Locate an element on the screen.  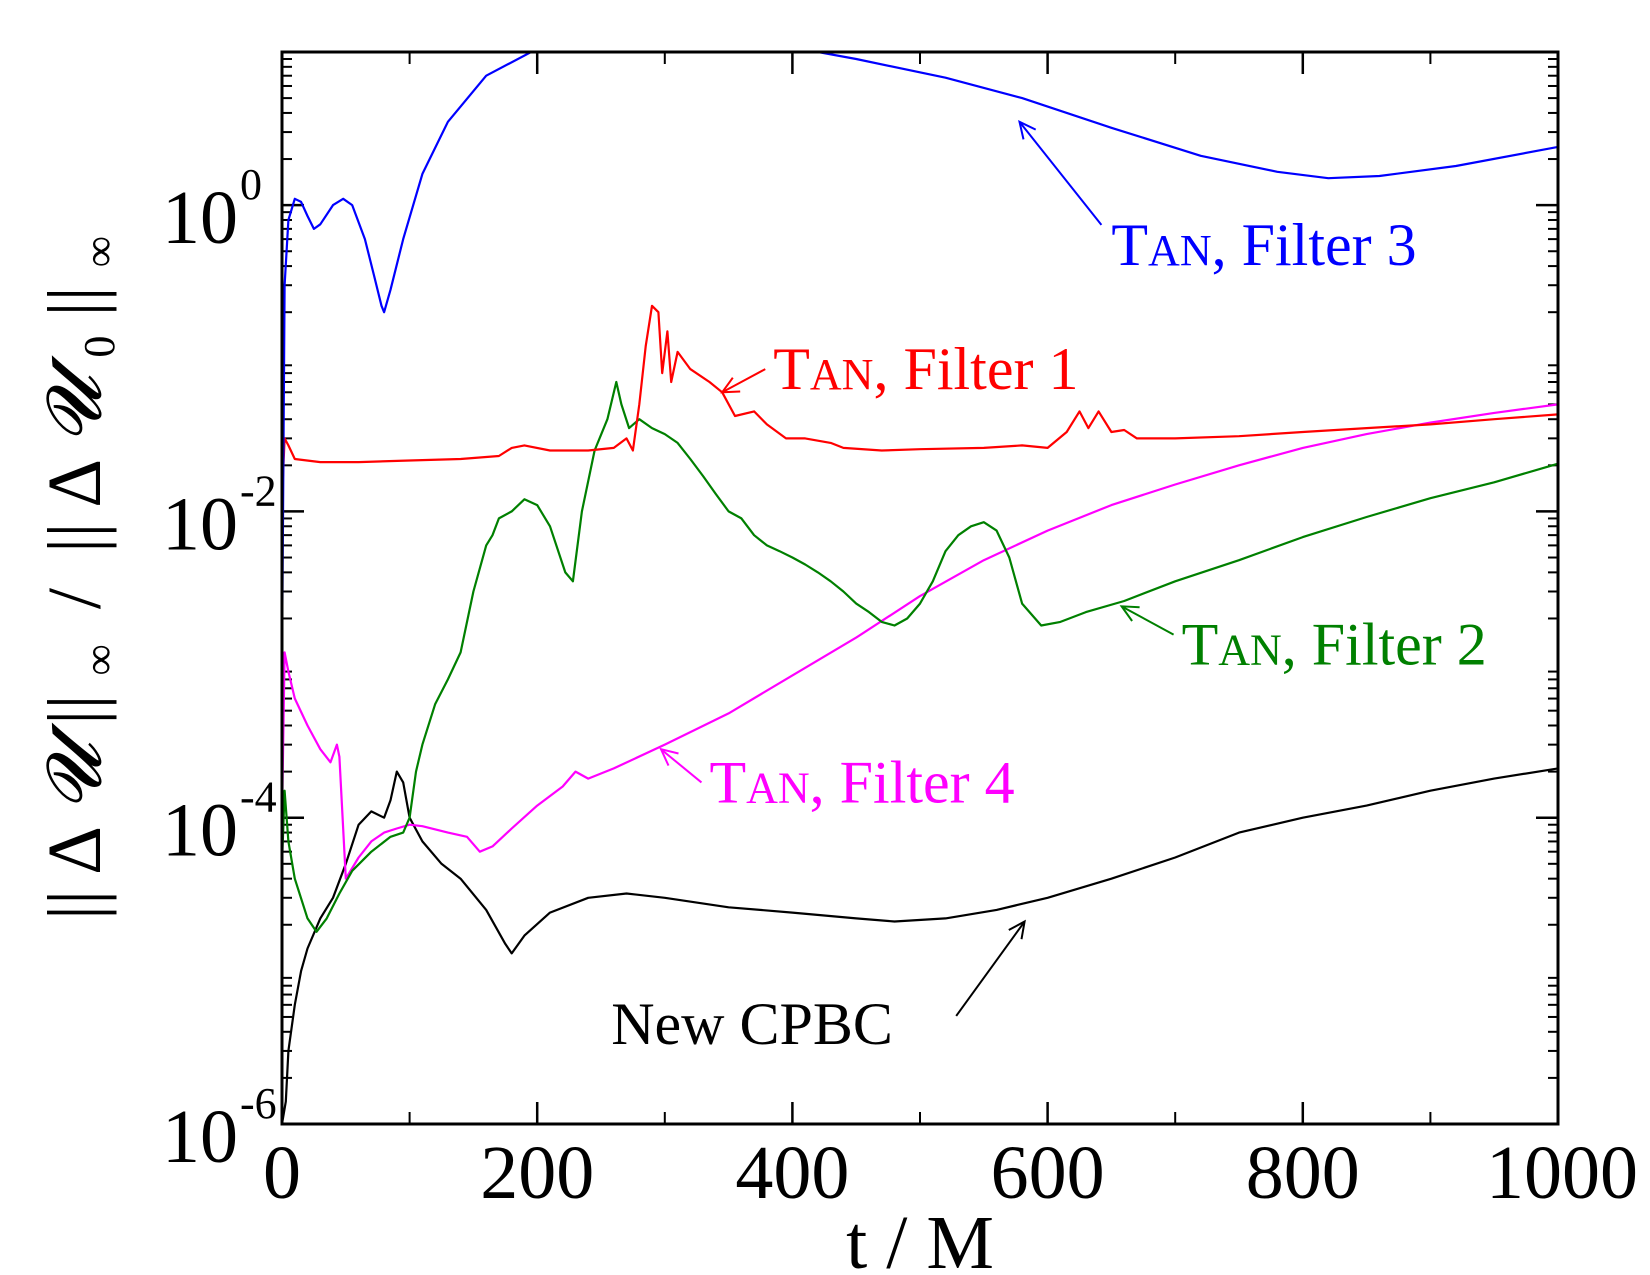
series-annotation-3: TAN, Filter 4 is located at coordinates (837, 781).